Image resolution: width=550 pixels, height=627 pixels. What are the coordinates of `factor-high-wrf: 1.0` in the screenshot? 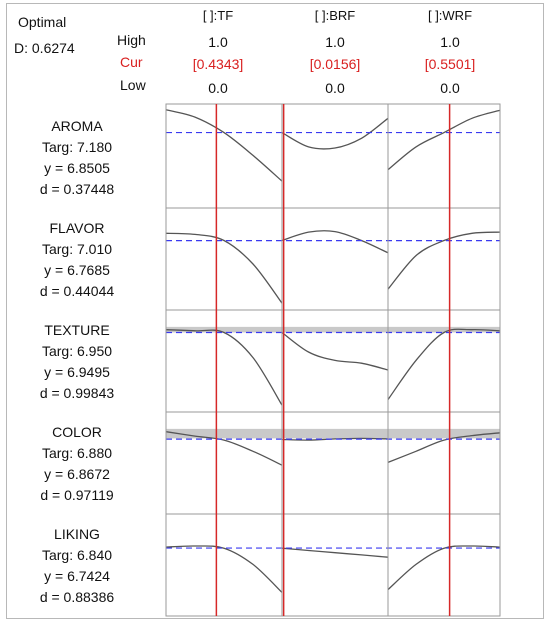 It's located at (450, 42).